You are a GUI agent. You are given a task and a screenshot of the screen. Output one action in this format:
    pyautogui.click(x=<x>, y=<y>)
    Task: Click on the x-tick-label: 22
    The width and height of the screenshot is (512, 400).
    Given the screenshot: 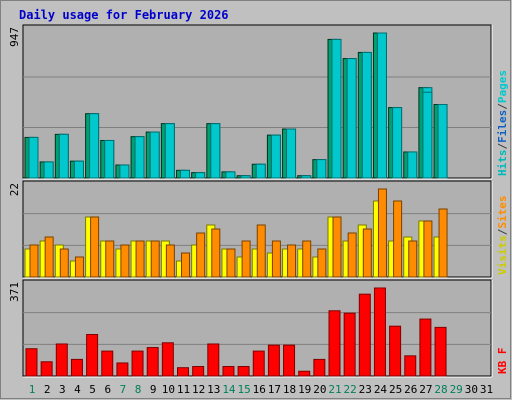 What is the action you would take?
    pyautogui.click(x=350, y=389)
    